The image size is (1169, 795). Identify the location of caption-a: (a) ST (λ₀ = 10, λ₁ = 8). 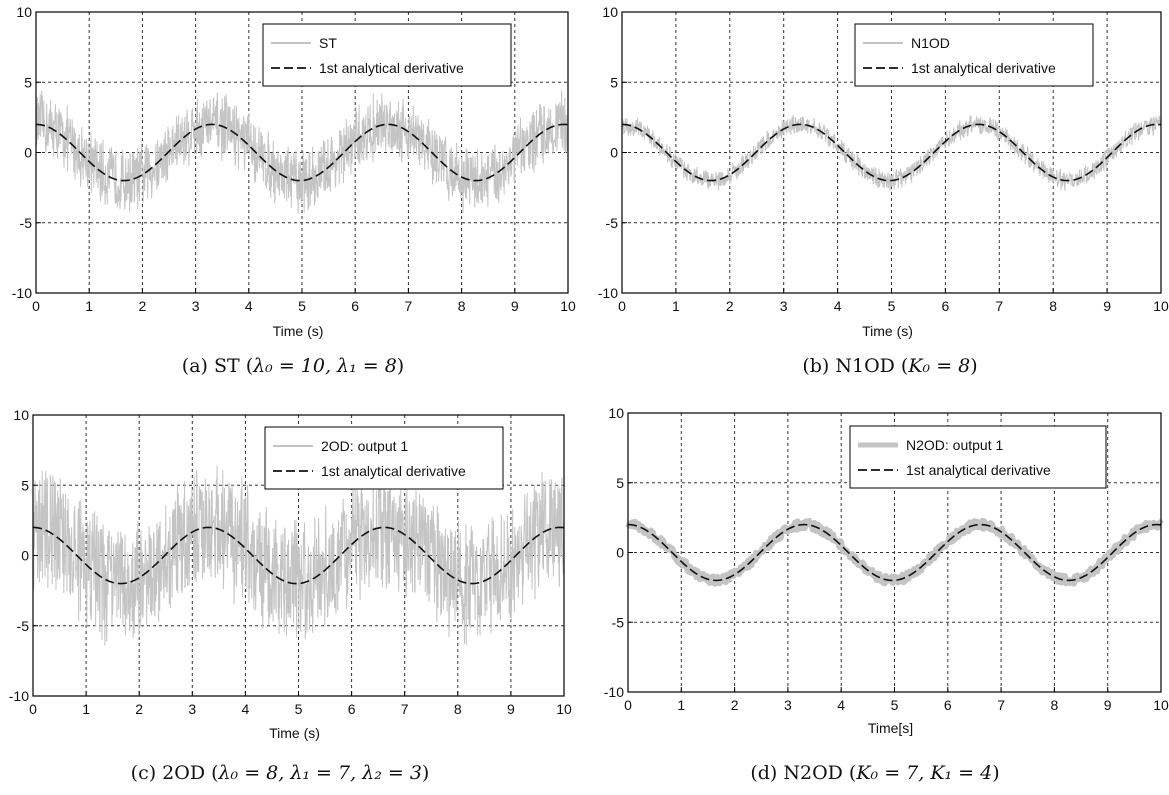
(293, 366).